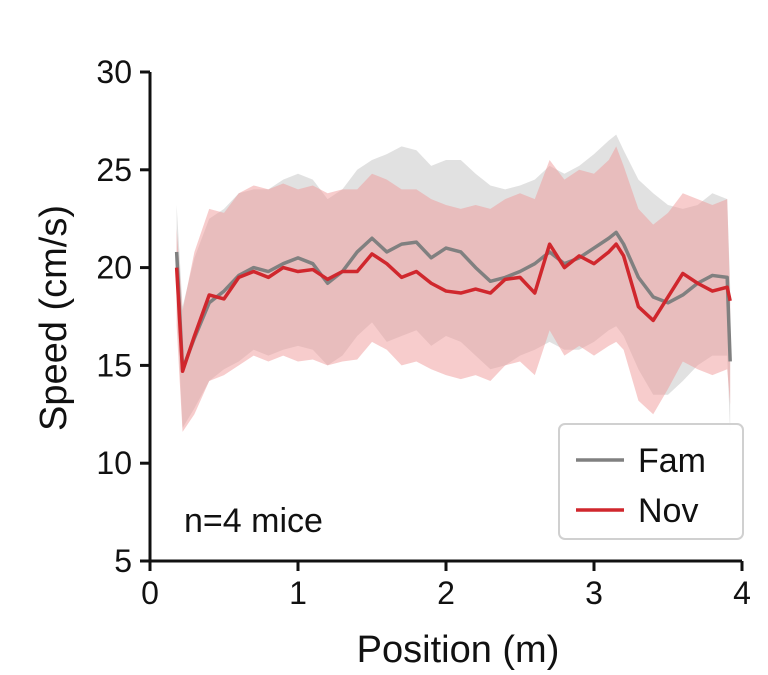 The width and height of the screenshot is (768, 675). What do you see at coordinates (458, 650) in the screenshot?
I see `x-axis-title: Position (m)` at bounding box center [458, 650].